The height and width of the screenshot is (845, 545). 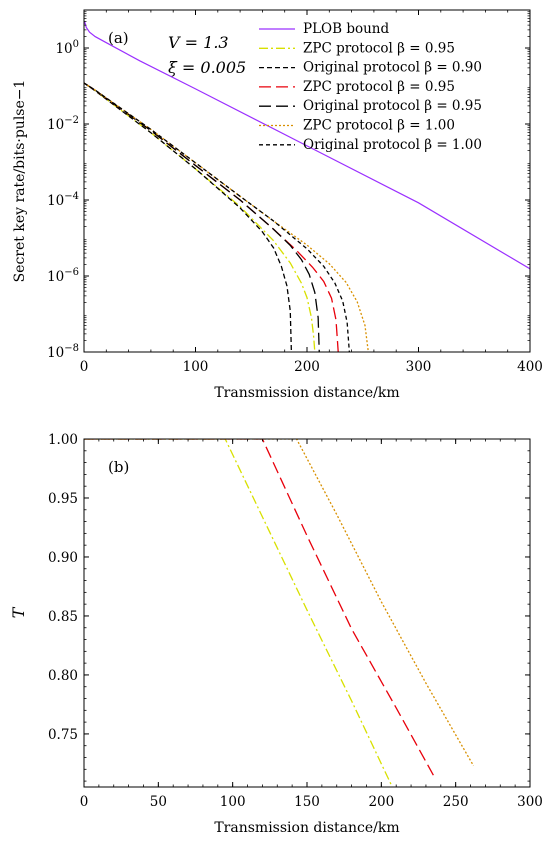 What do you see at coordinates (63, 735) in the screenshot?
I see `y-tick-label: 0.75` at bounding box center [63, 735].